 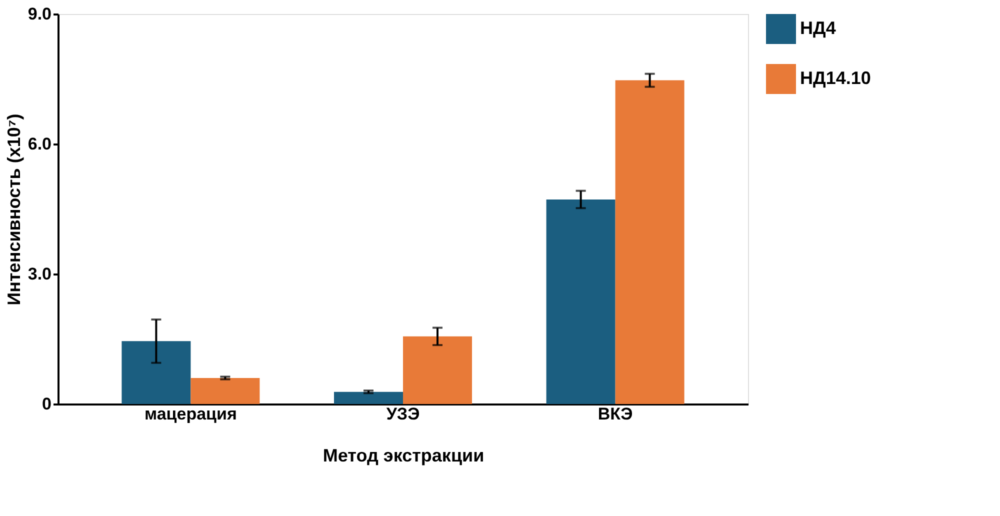 I want to click on y-tick-label: 9.0, so click(x=40, y=14).